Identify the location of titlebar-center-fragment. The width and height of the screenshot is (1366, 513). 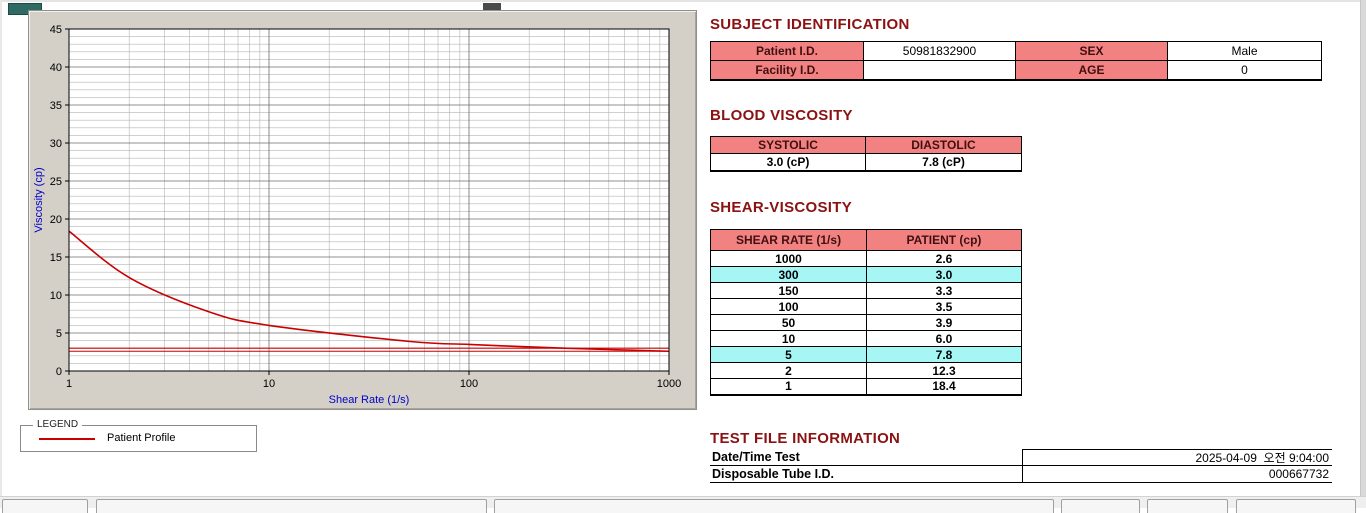
(492, 8).